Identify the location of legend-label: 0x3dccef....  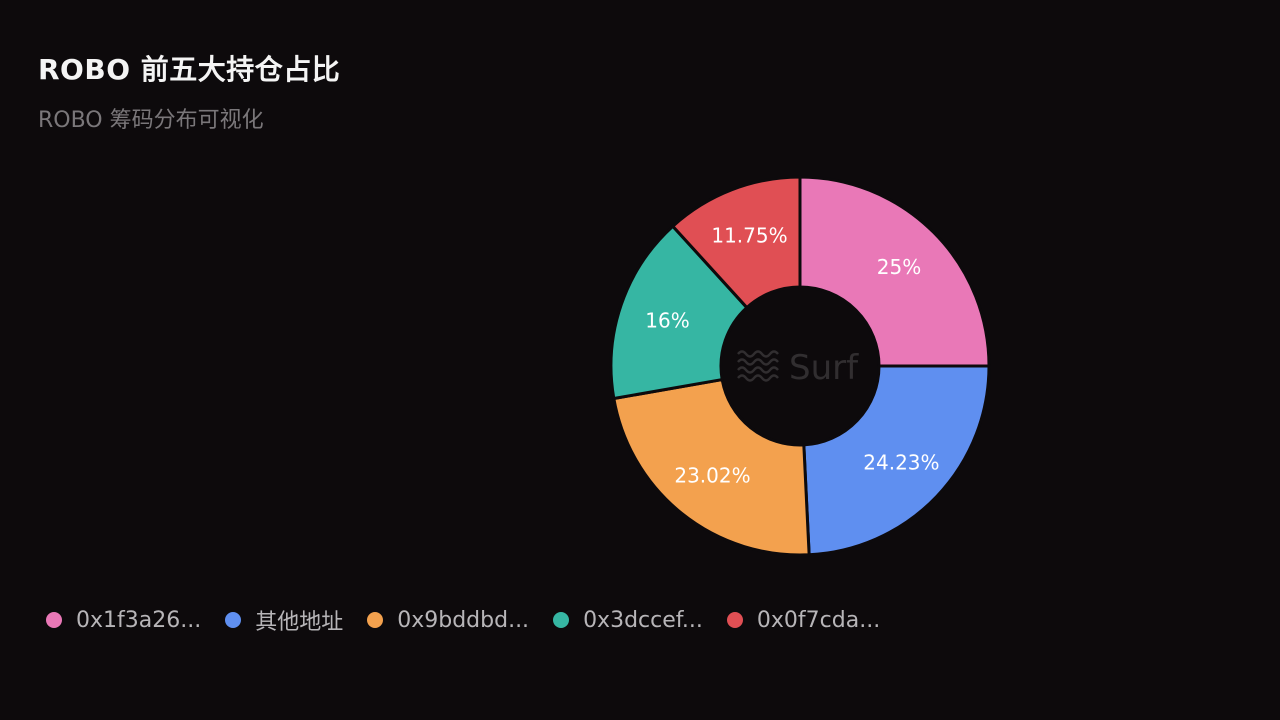
(643, 620).